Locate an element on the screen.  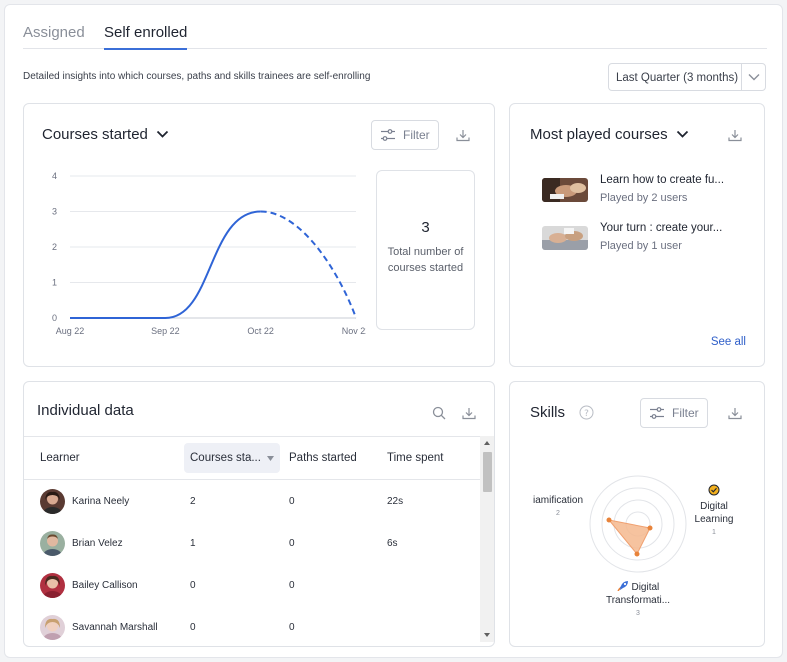
projected-line is located at coordinates (308, 264).